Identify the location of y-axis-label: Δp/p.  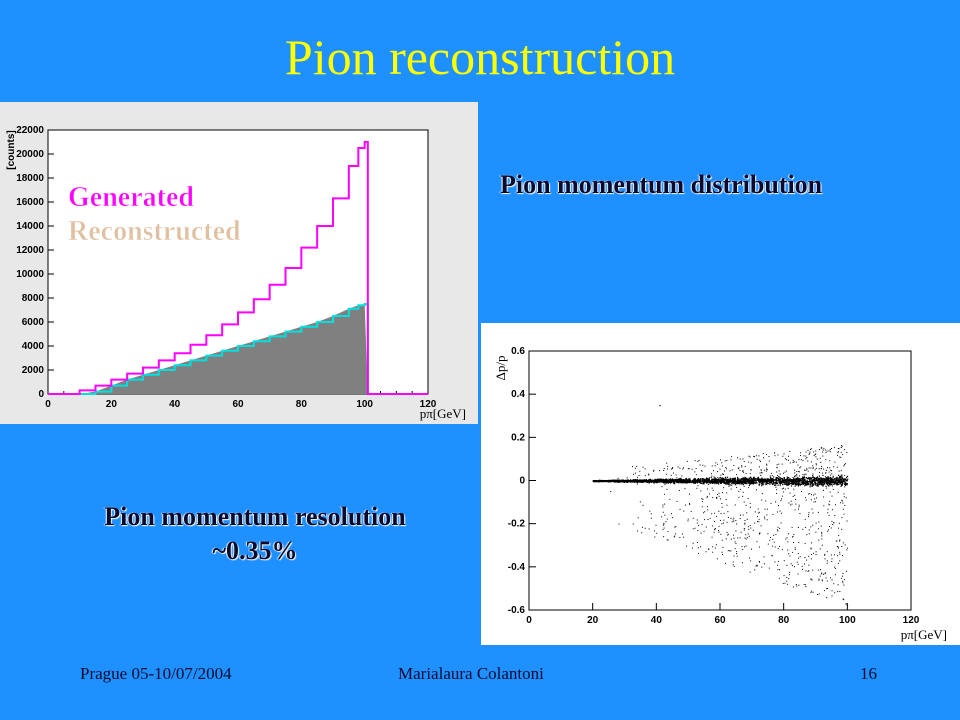
(500, 368).